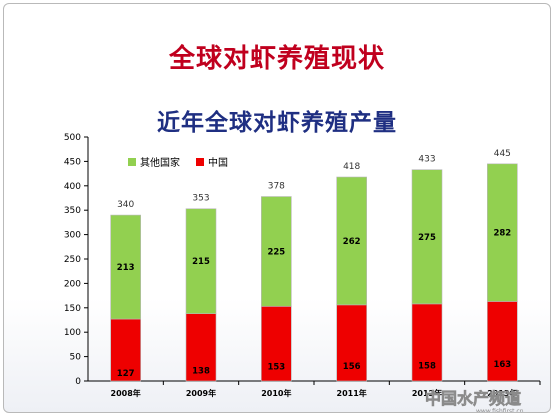 The width and height of the screenshot is (556, 418). I want to click on y-tick-label: 150, so click(72, 309).